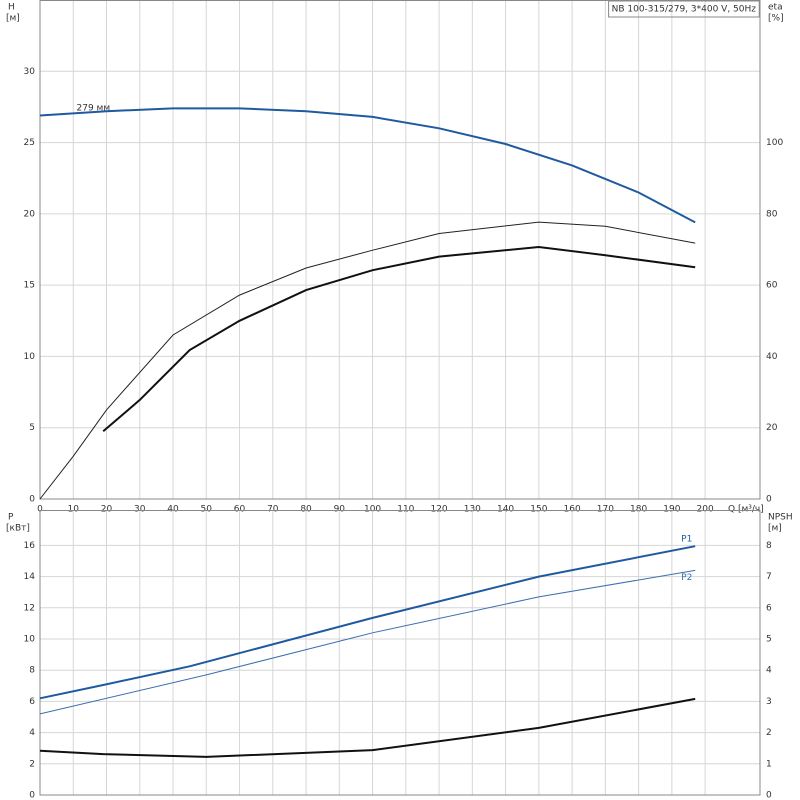 The width and height of the screenshot is (800, 800). I want to click on y-tick-label: 20, so click(30, 214).